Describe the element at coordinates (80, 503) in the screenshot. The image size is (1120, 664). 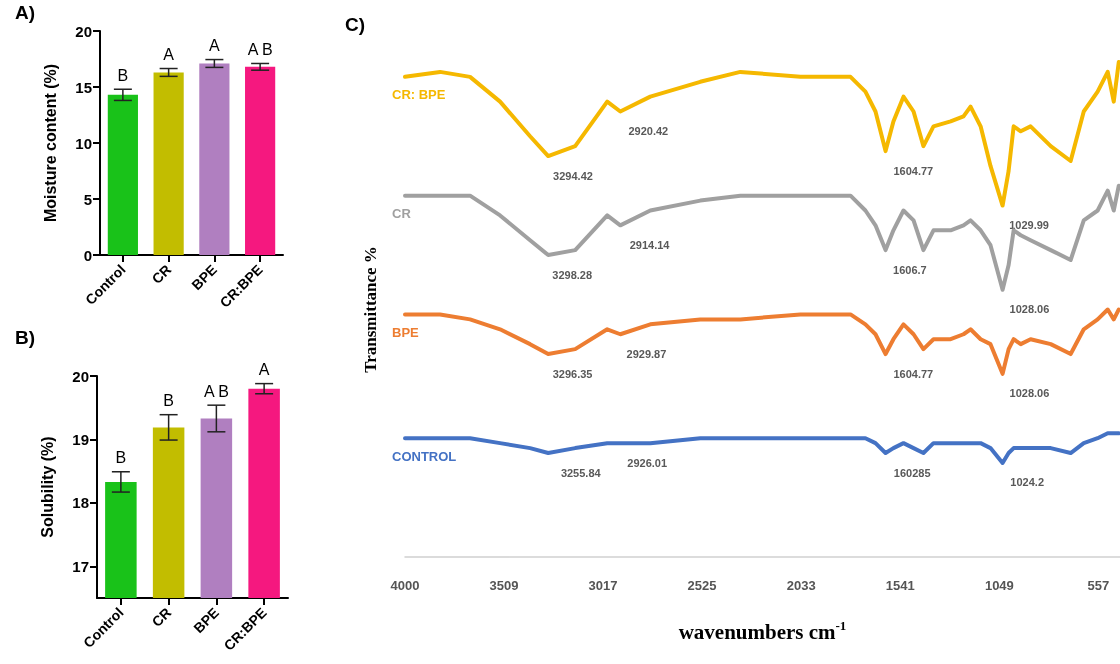
I see `y-tick-label: 18` at that location.